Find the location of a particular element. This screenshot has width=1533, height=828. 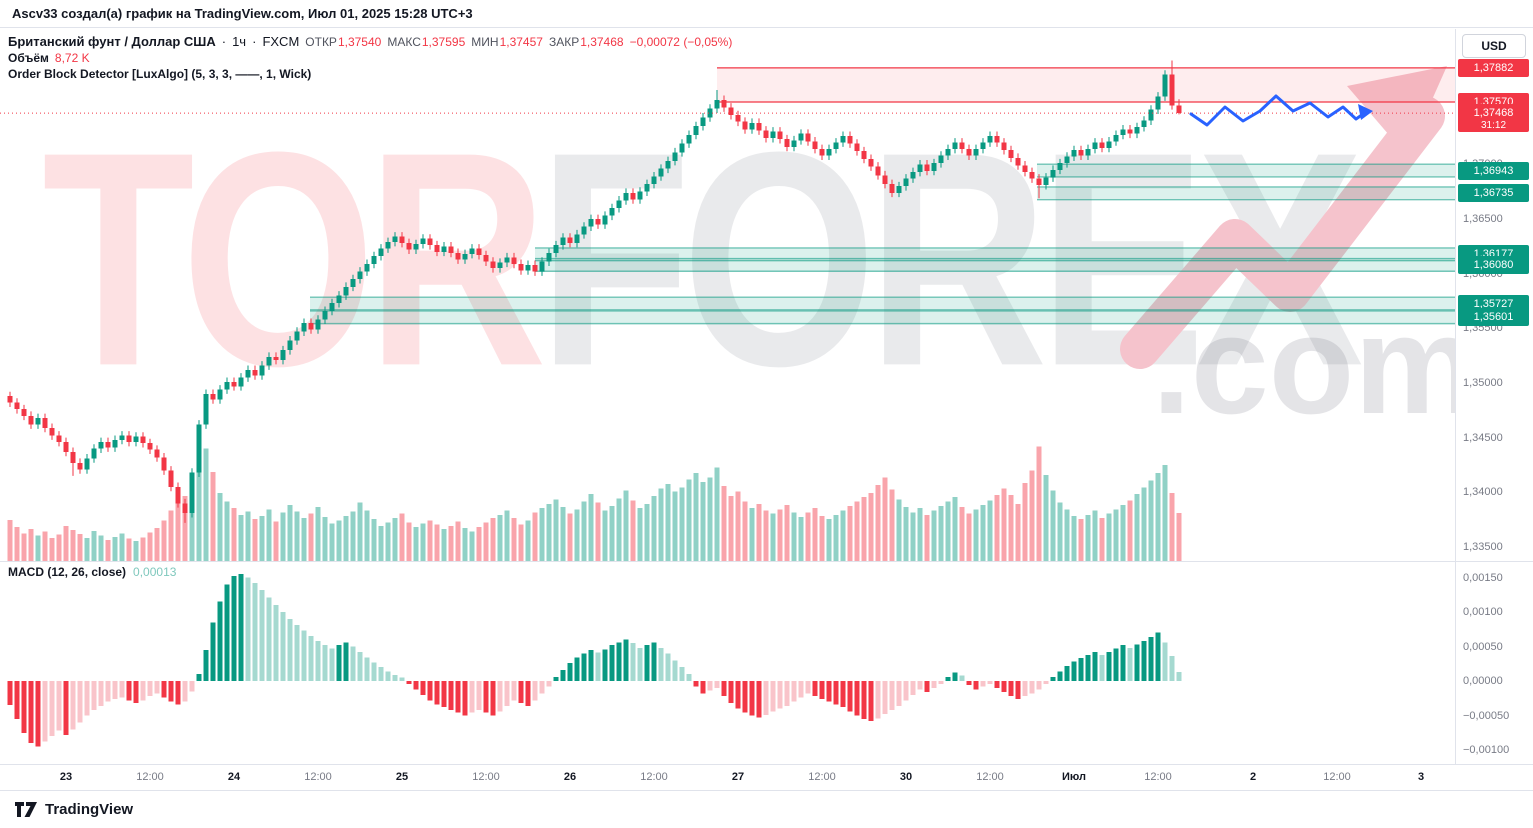

tradingview-logo-icon is located at coordinates (26, 809).